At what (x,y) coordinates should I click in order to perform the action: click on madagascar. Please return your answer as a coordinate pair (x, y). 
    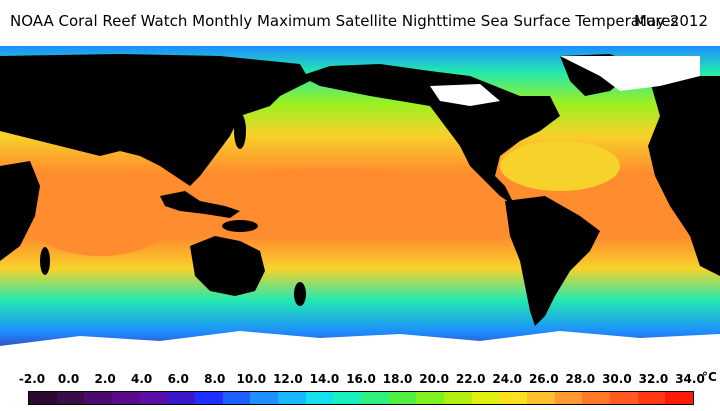
    Looking at the image, I should click on (45, 261).